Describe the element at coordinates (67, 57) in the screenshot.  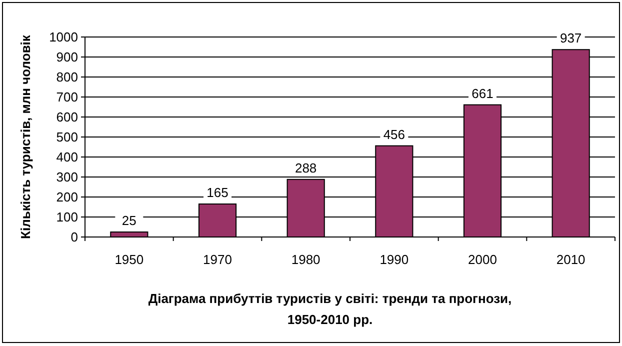
I see `y-tick-label: 900` at that location.